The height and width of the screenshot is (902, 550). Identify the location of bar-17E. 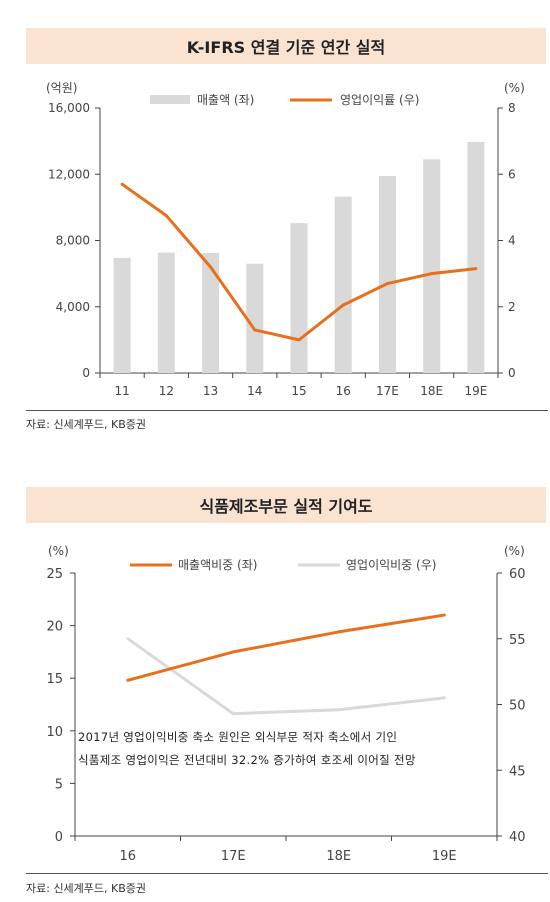
(387, 274).